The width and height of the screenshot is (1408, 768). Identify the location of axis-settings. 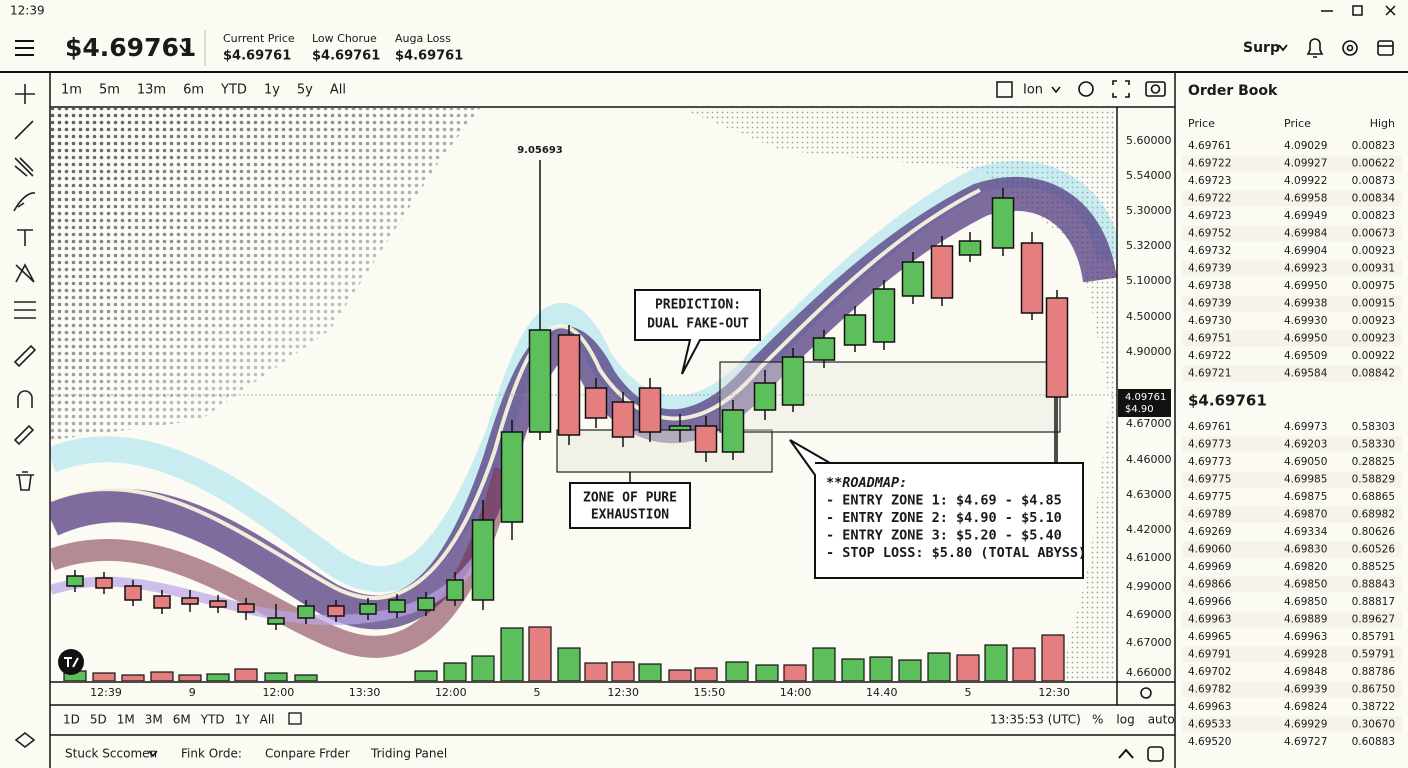
(1146, 693).